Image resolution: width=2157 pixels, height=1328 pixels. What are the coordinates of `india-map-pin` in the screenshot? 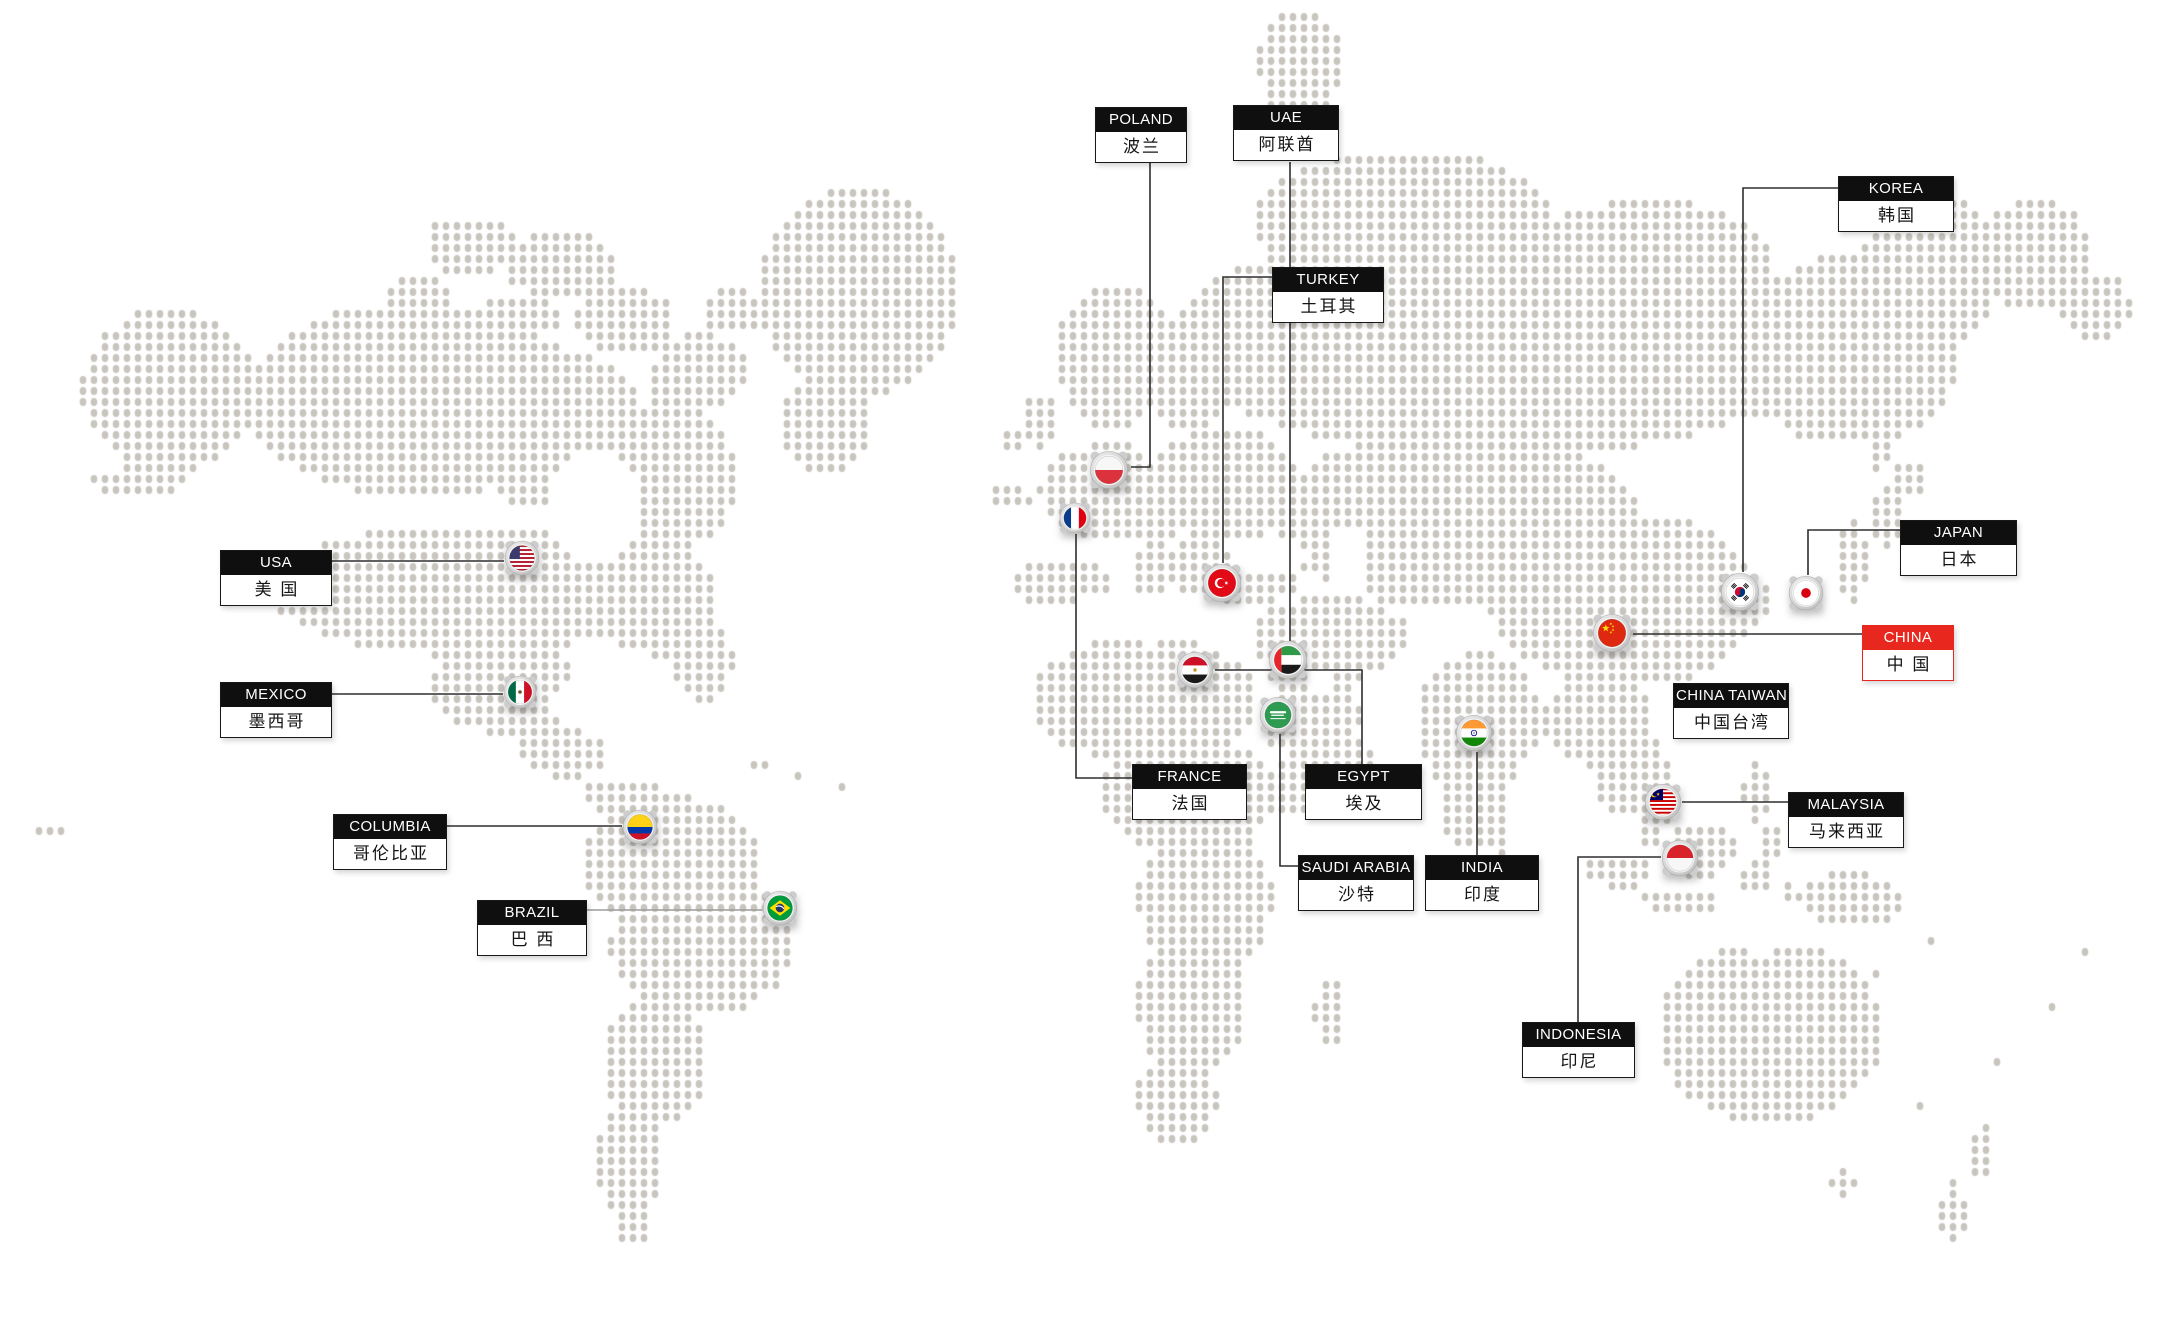 It's located at (1474, 733).